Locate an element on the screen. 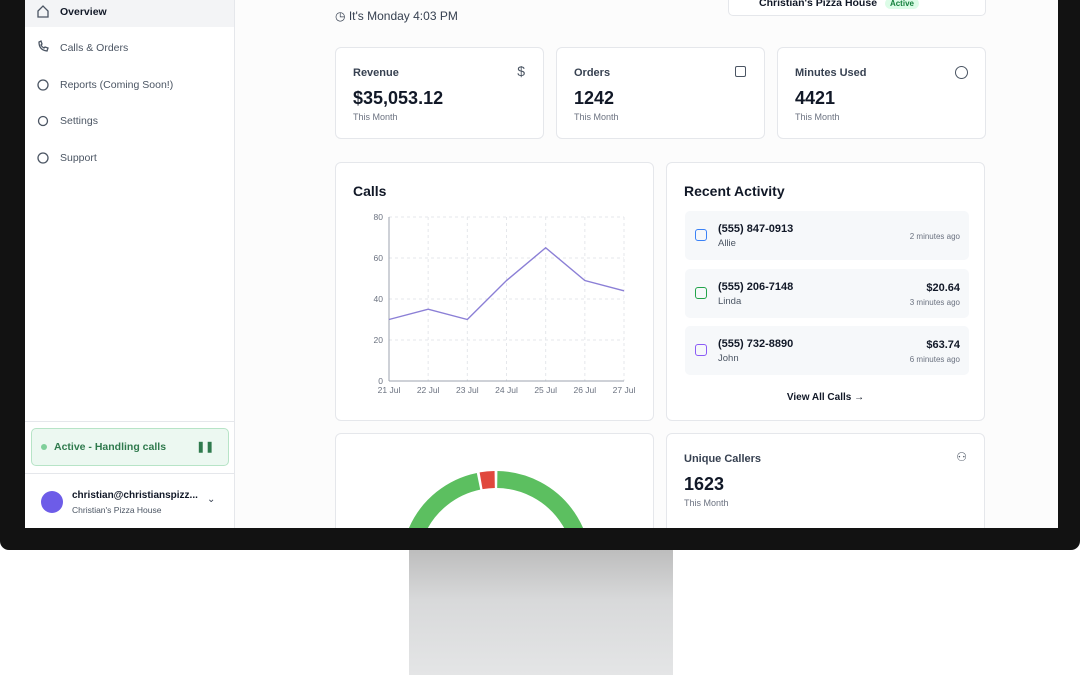 Image resolution: width=1080 pixels, height=675 pixels. x-tick-label: 26 Jul is located at coordinates (584, 390).